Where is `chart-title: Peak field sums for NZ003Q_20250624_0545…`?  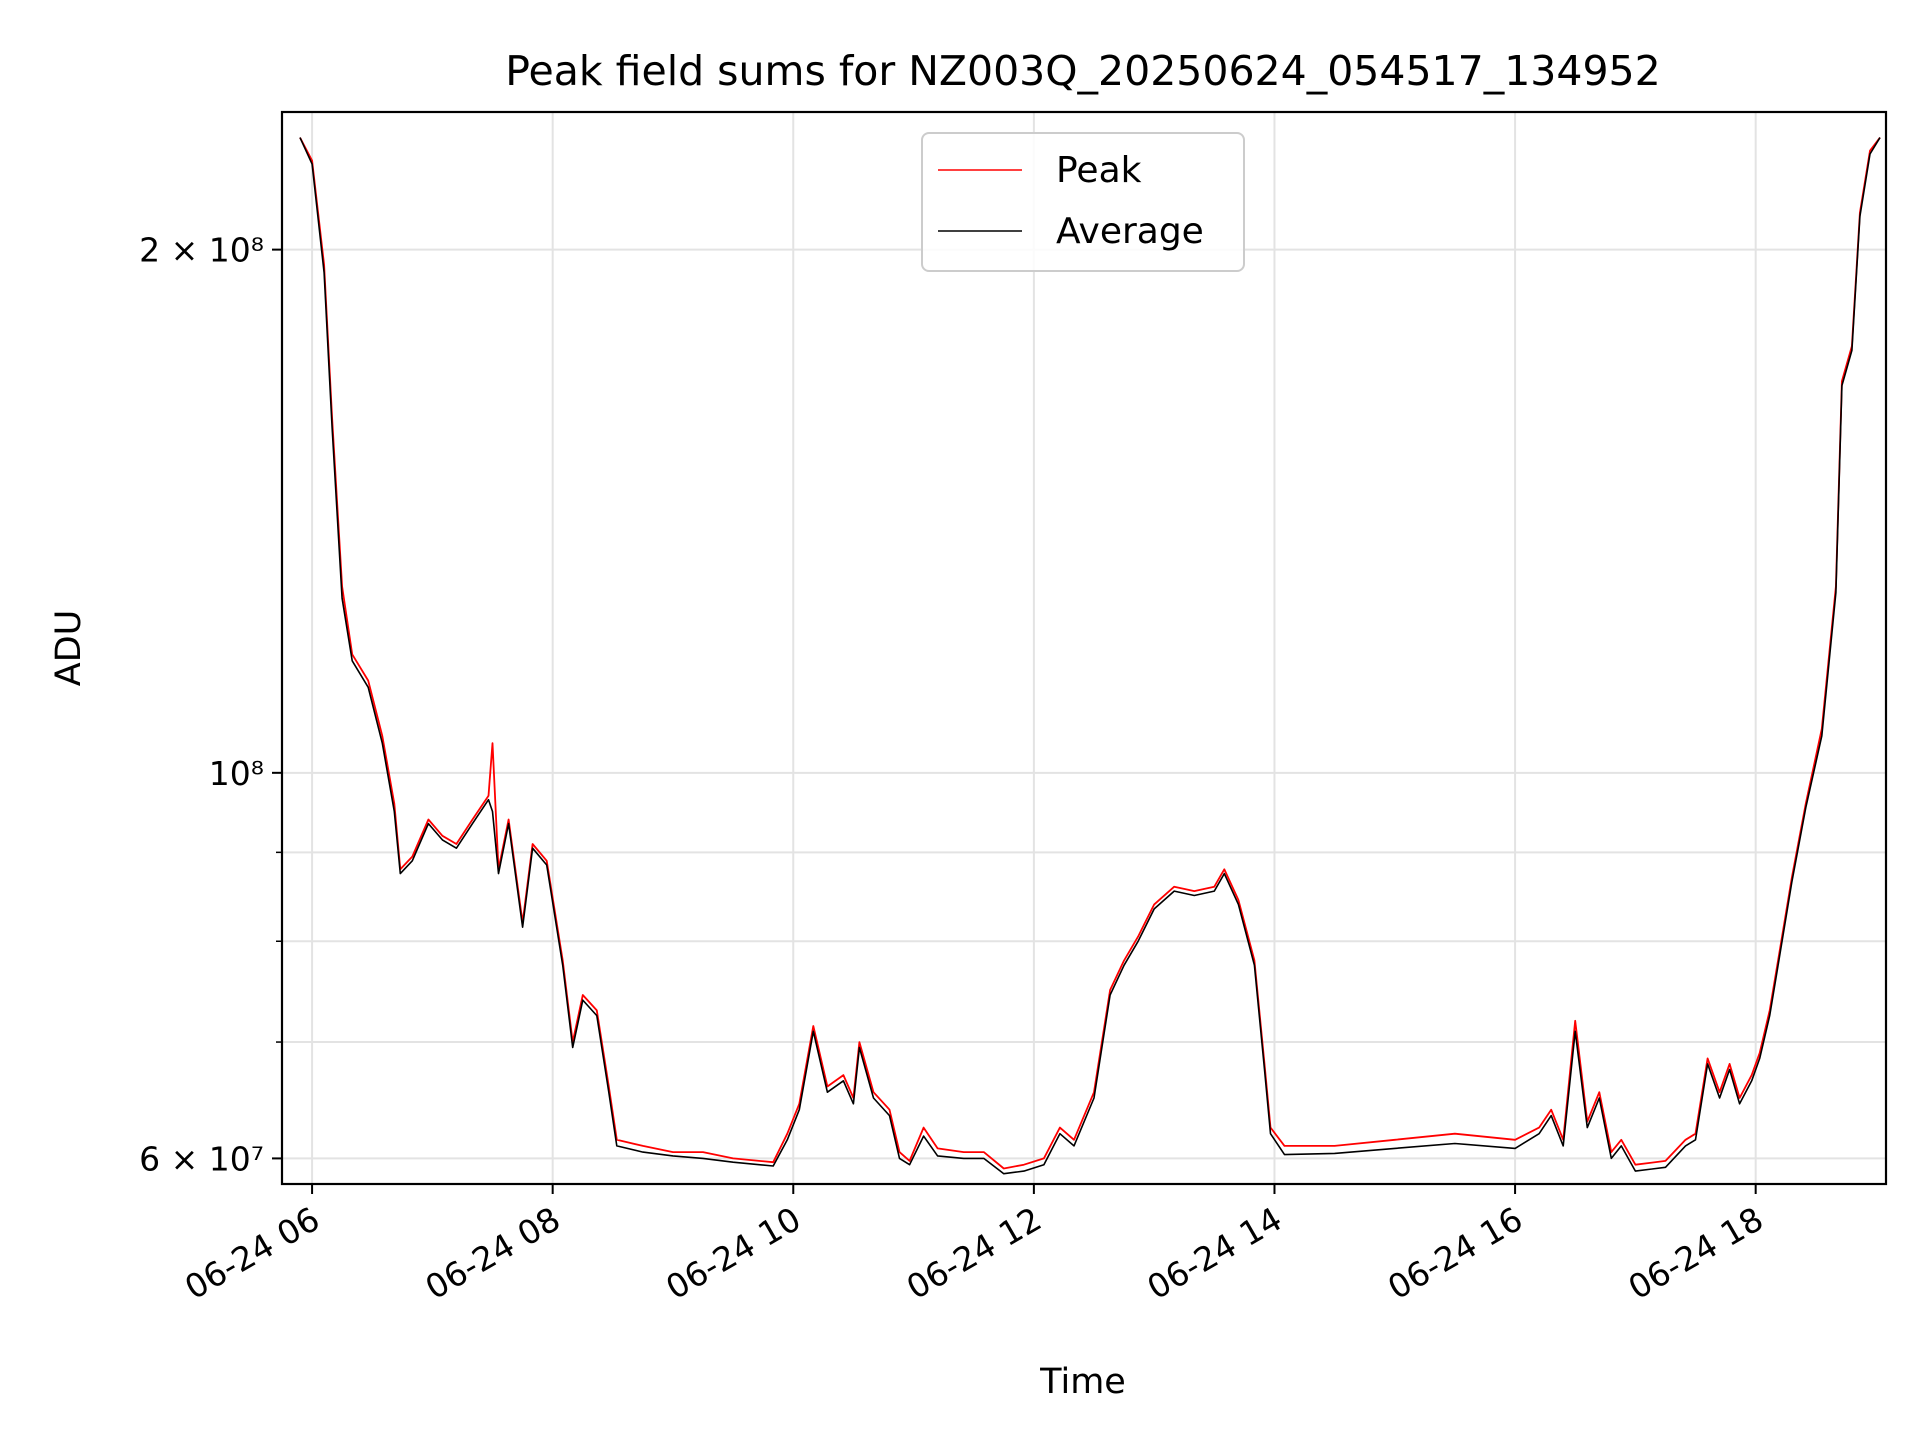
chart-title: Peak field sums for NZ003Q_20250624_0545… is located at coordinates (1082, 71).